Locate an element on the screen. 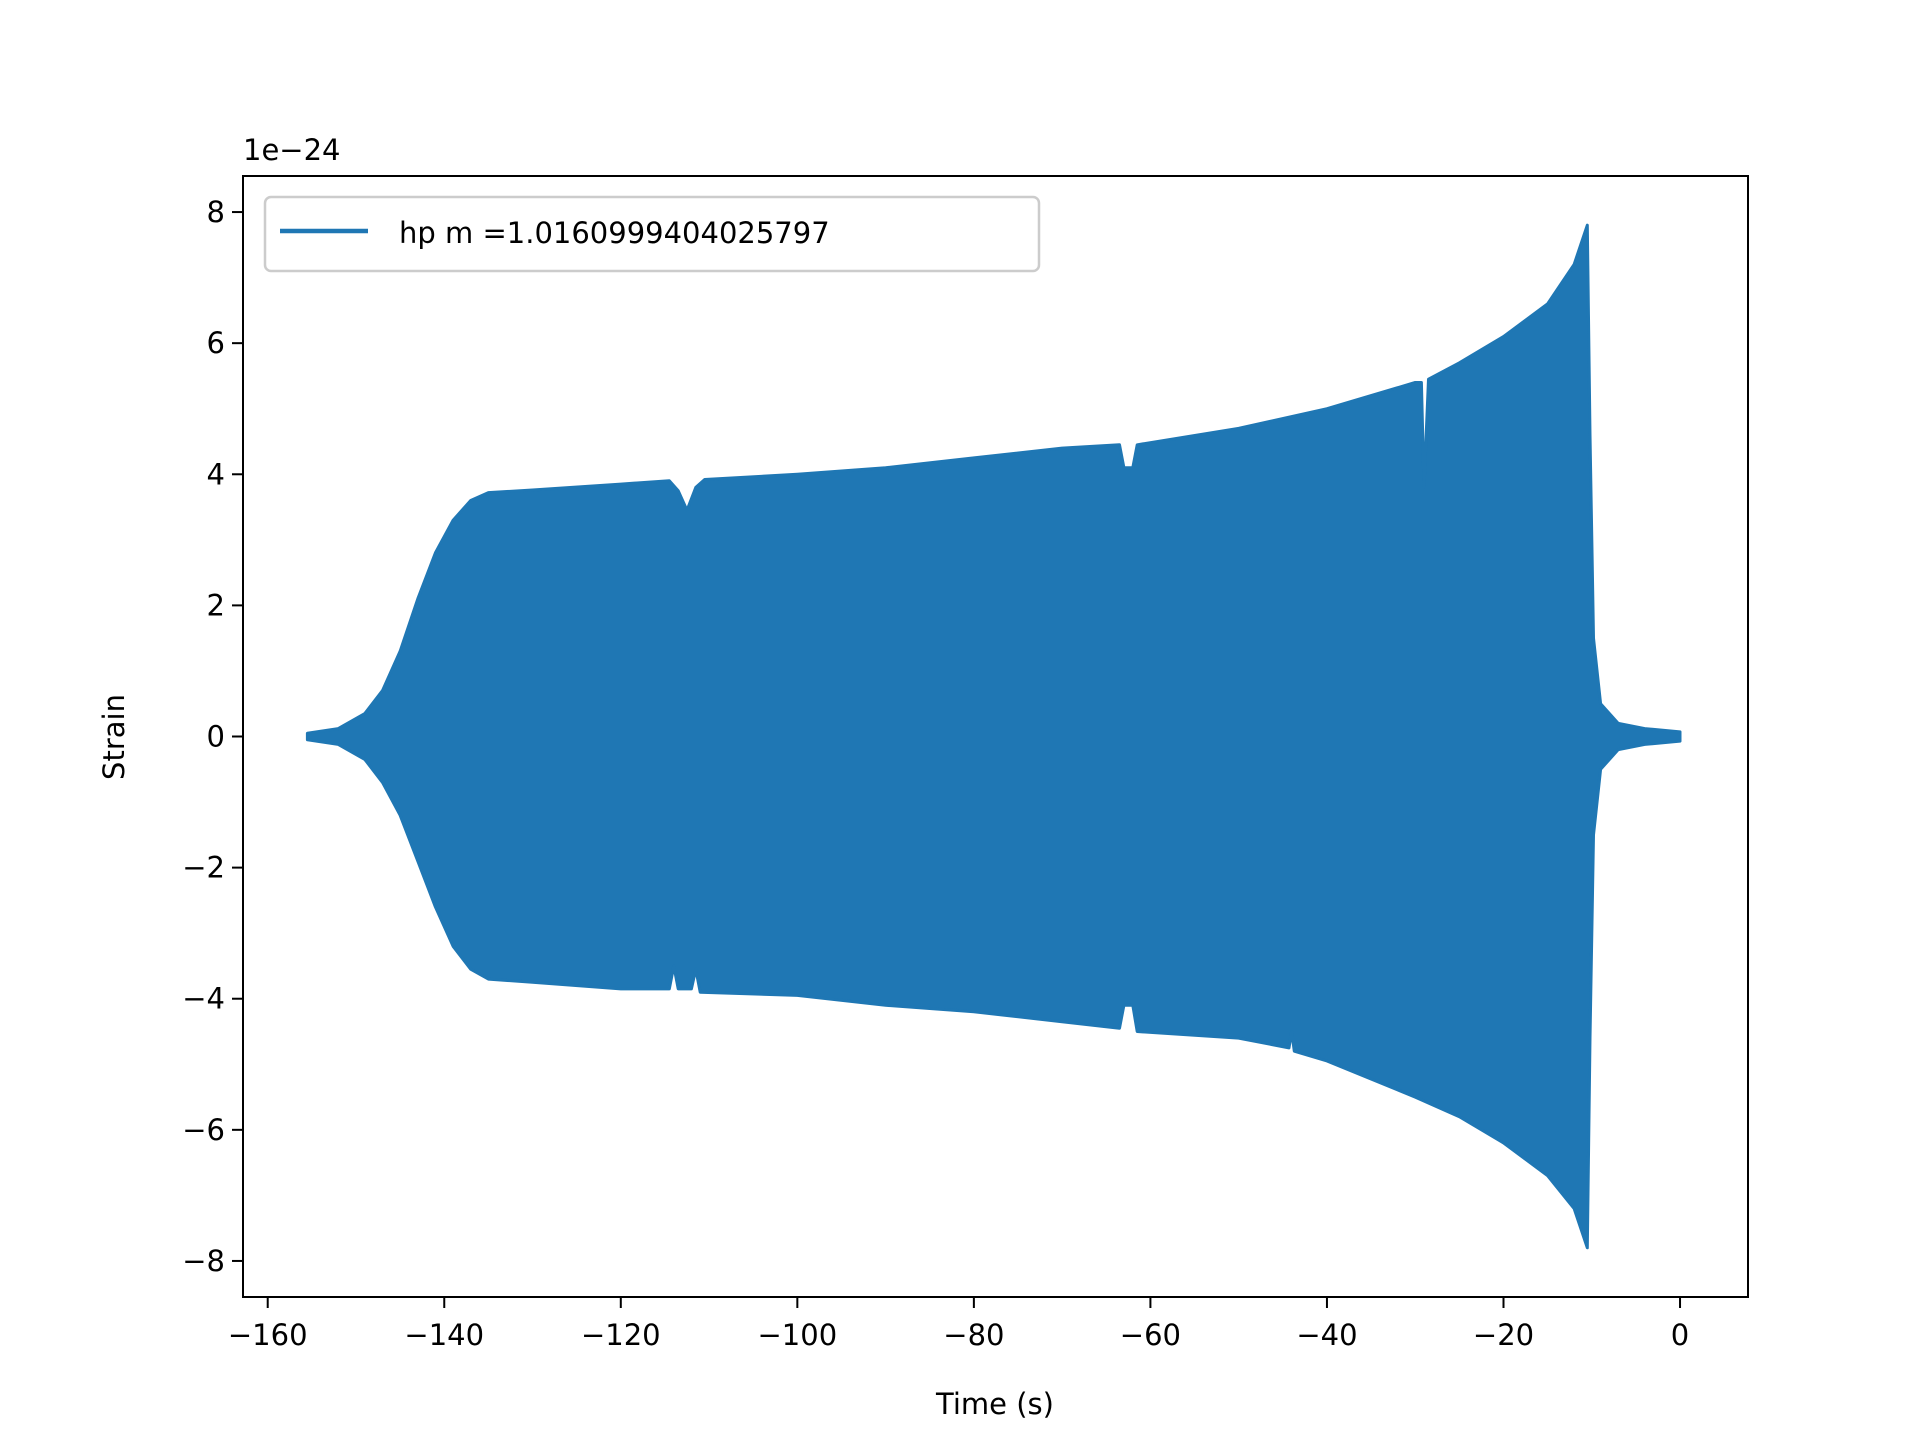 This screenshot has width=1920, height=1440. y-tick-label: −8 is located at coordinates (203, 1261).